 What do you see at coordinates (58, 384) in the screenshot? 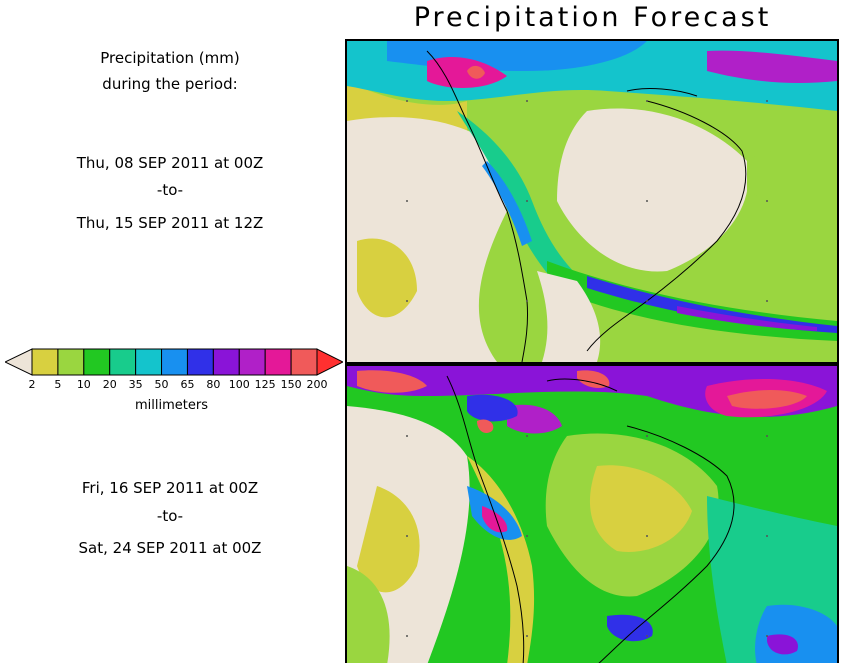
I see `colorbar-tick-label: 5` at bounding box center [58, 384].